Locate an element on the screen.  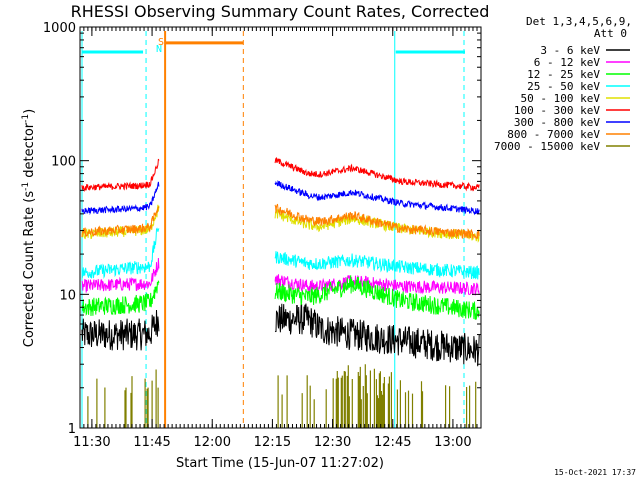
legend-label: 7000 - 15000 keV is located at coordinates (547, 146).